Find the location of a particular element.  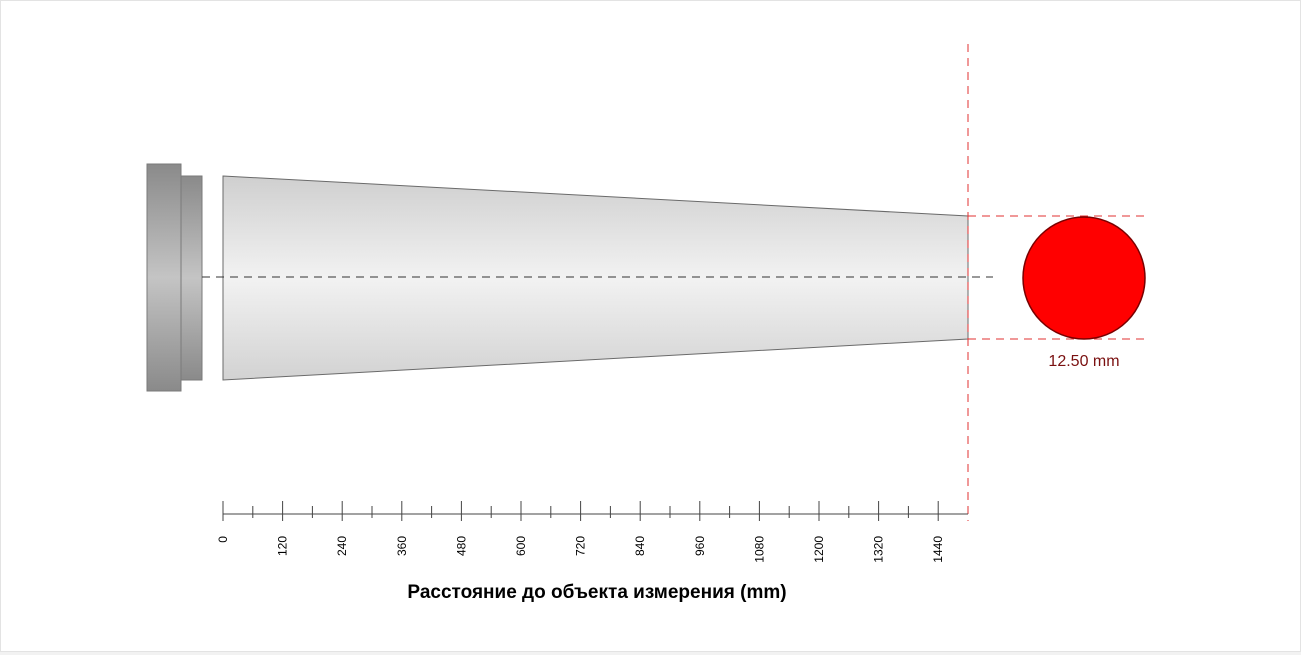

tick-label: 960 is located at coordinates (700, 546).